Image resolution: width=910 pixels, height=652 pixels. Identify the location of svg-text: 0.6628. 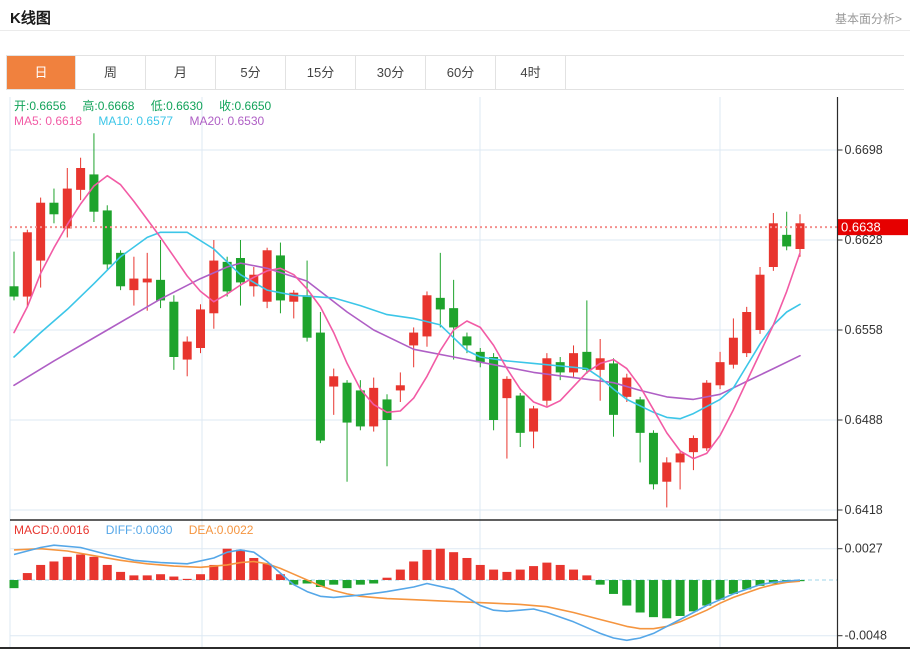
(864, 240).